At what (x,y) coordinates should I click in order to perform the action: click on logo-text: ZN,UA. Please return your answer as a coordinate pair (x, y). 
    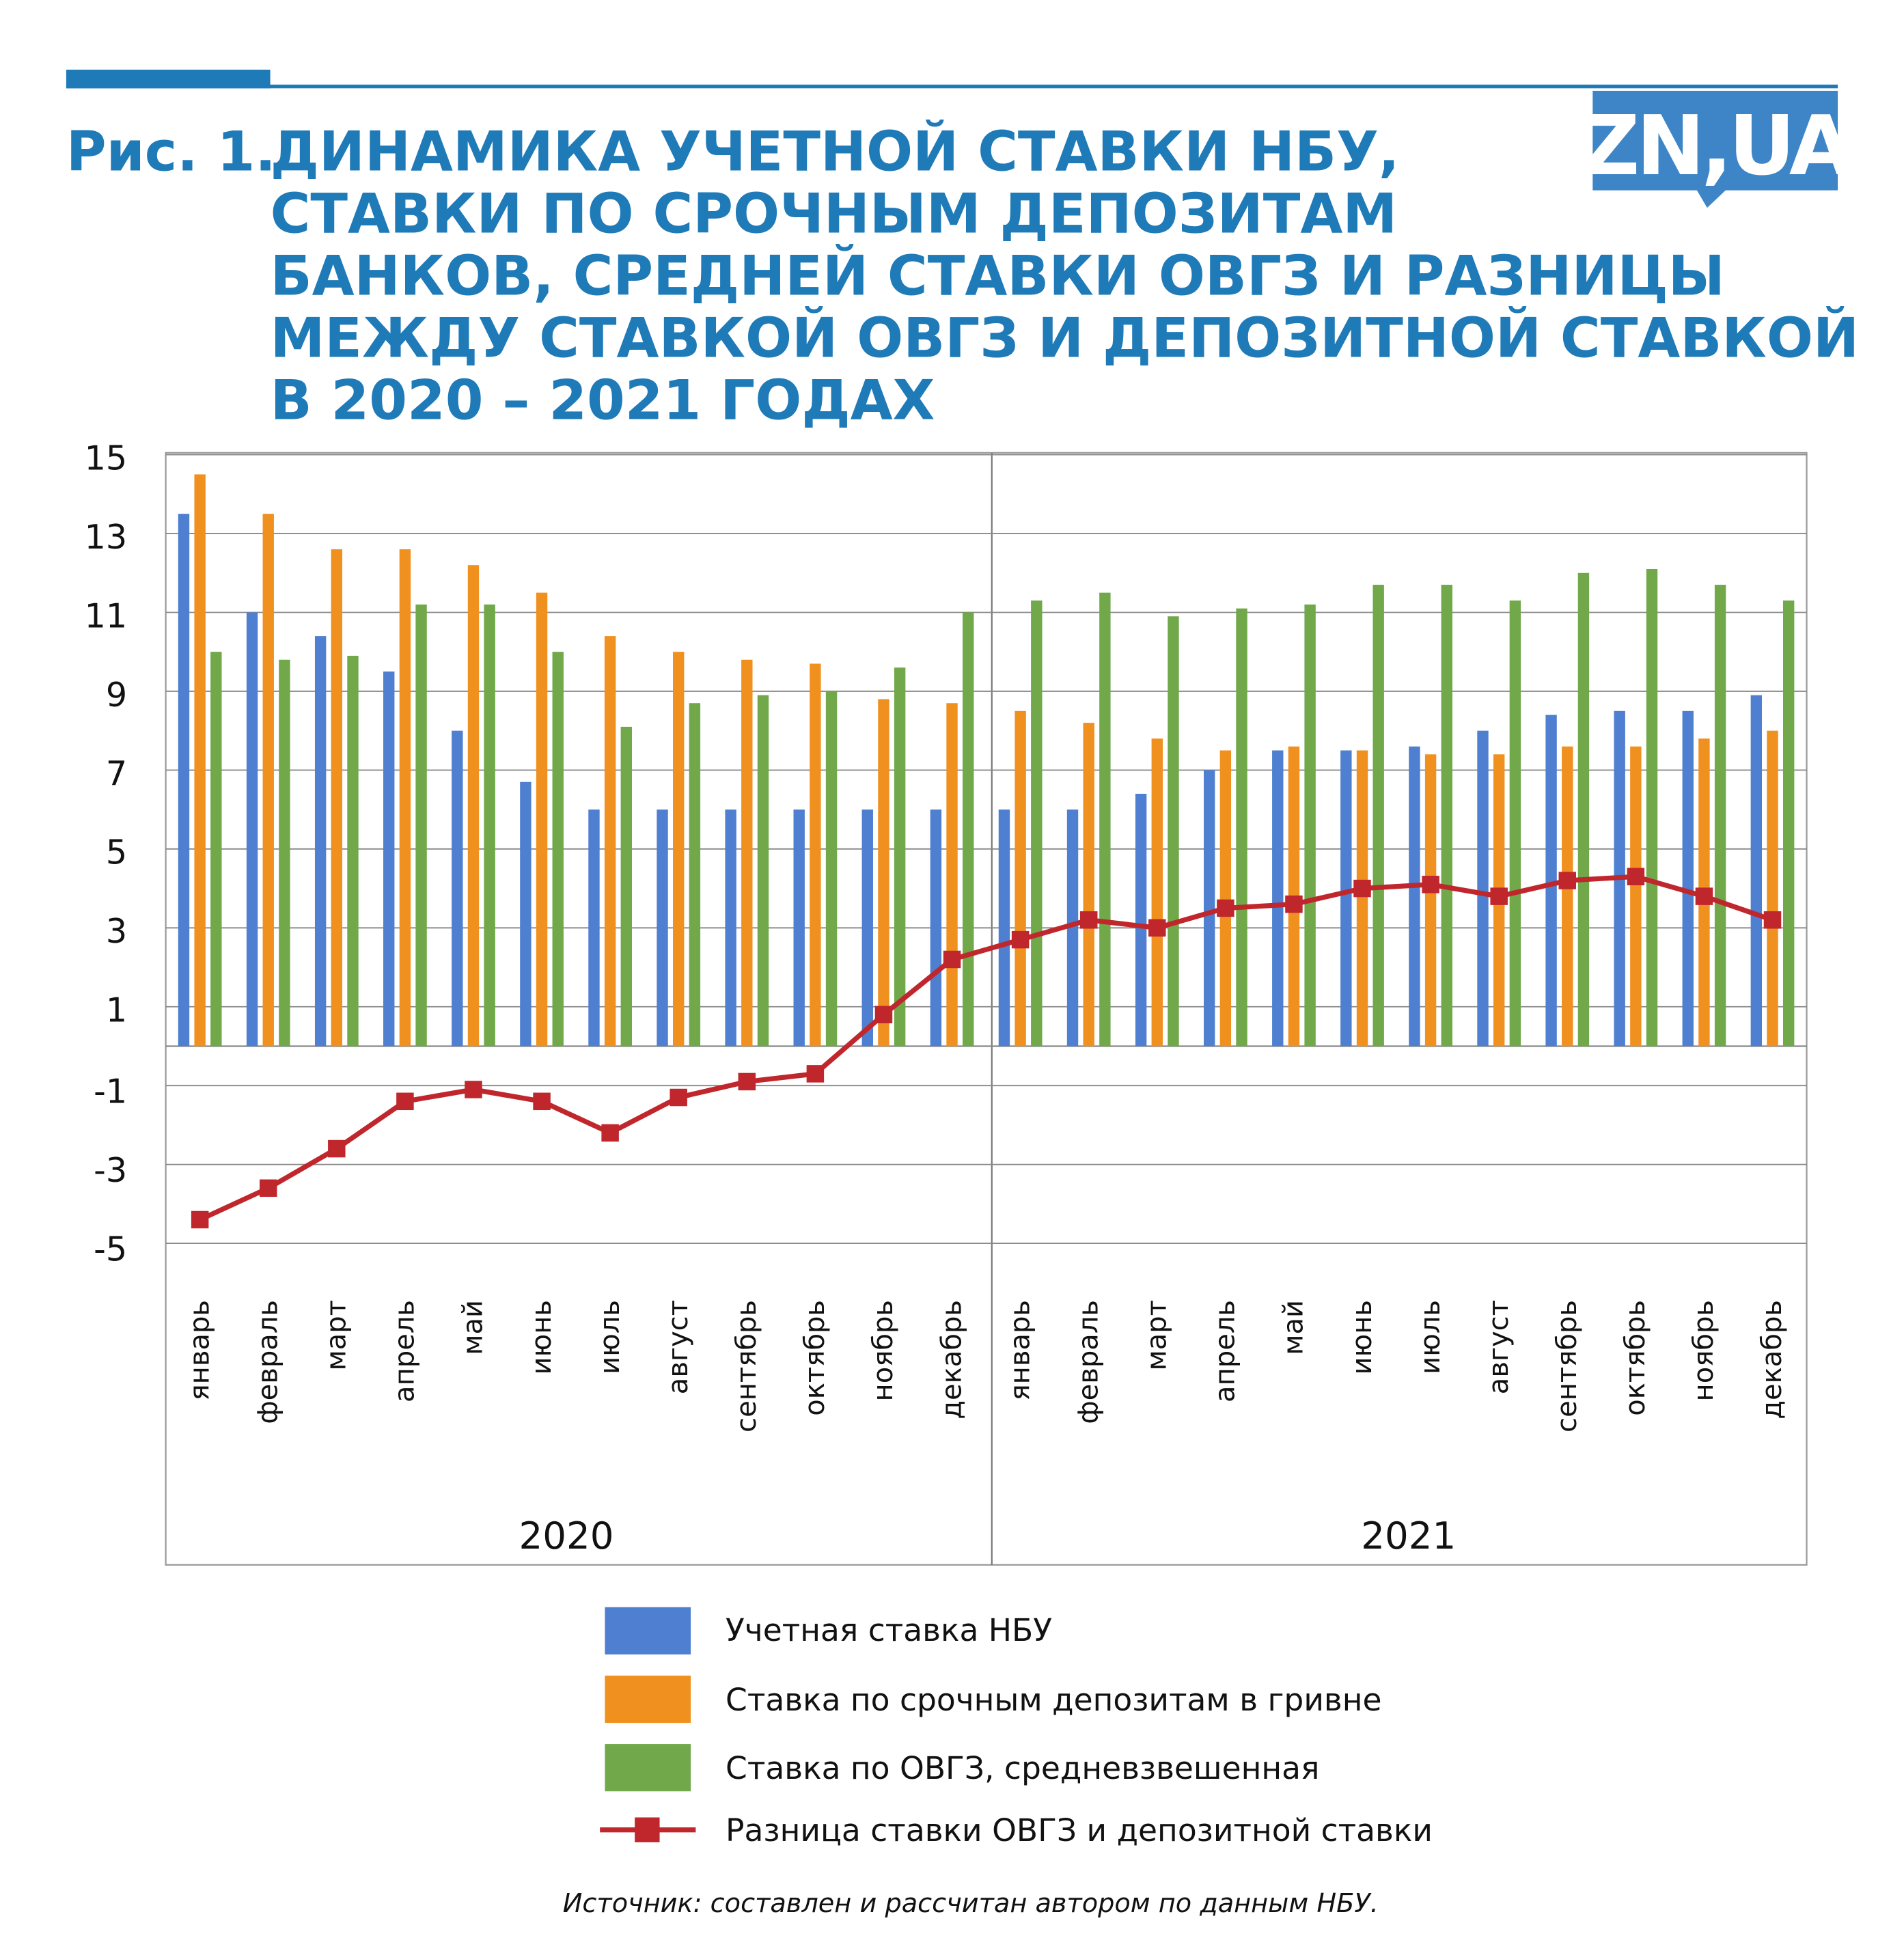
    Looking at the image, I should click on (1716, 146).